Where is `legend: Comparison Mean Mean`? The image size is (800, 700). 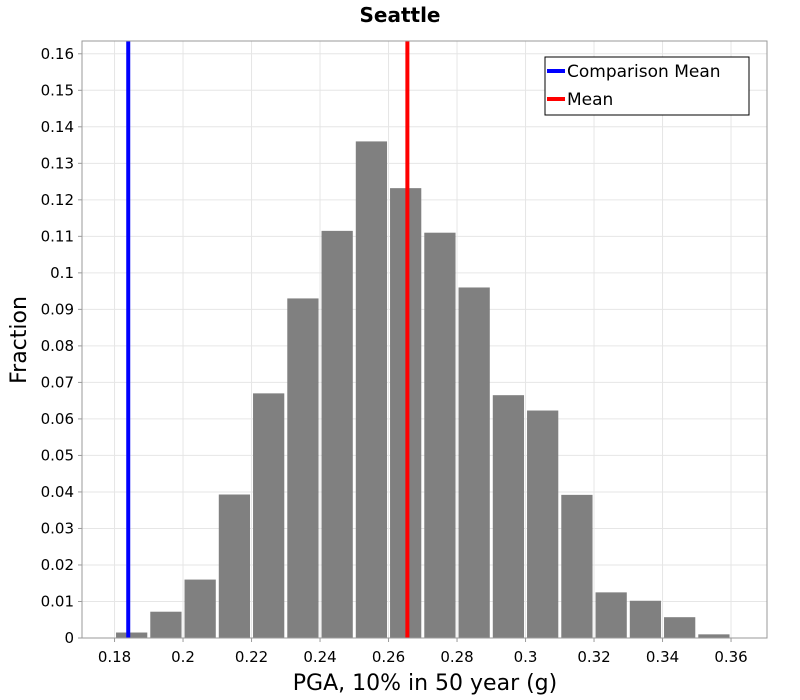 legend: Comparison Mean Mean is located at coordinates (647, 86).